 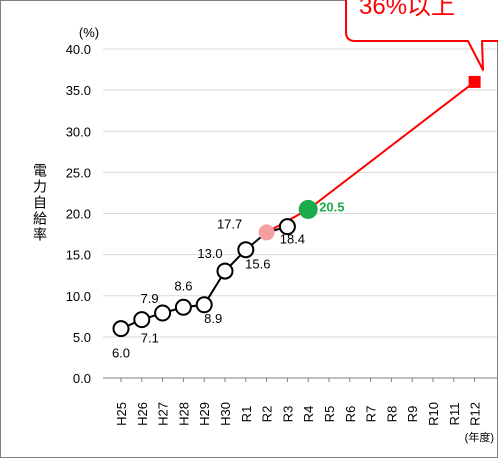 What do you see at coordinates (371, 157) in the screenshot?
I see `target-series-line` at bounding box center [371, 157].